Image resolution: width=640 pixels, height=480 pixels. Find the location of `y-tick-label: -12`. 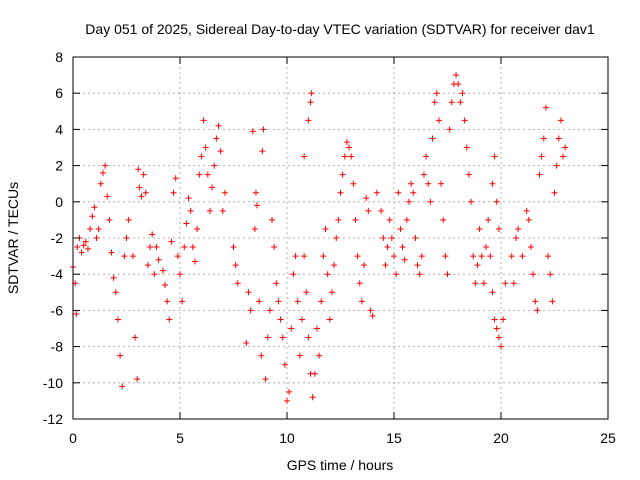

y-tick-label: -12 is located at coordinates (53, 419).